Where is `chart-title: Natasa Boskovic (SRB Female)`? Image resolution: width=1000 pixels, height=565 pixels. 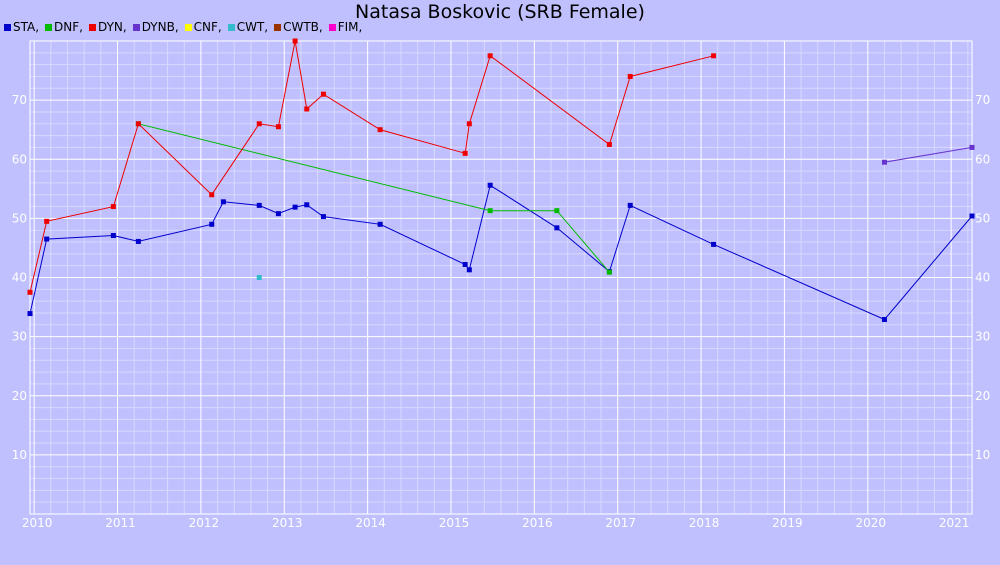 chart-title: Natasa Boskovic (SRB Female) is located at coordinates (500, 12).